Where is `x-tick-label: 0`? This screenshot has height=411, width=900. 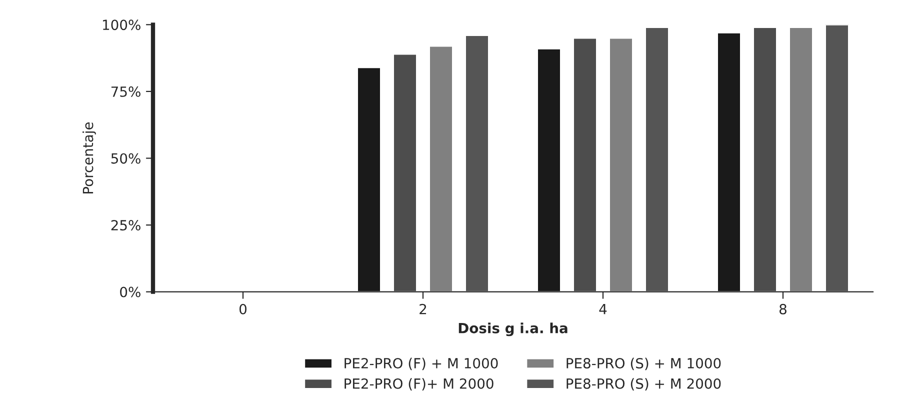
x-tick-label: 0 is located at coordinates (242, 309).